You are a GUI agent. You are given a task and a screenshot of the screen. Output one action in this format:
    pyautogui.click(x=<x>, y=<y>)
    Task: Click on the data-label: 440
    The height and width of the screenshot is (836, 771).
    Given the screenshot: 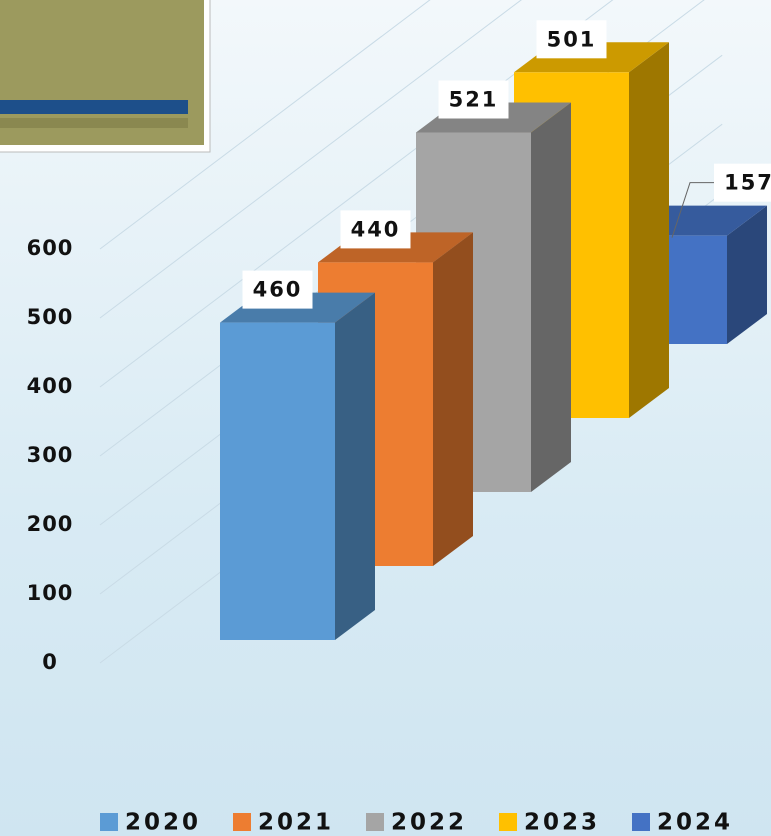 What is the action you would take?
    pyautogui.click(x=376, y=229)
    